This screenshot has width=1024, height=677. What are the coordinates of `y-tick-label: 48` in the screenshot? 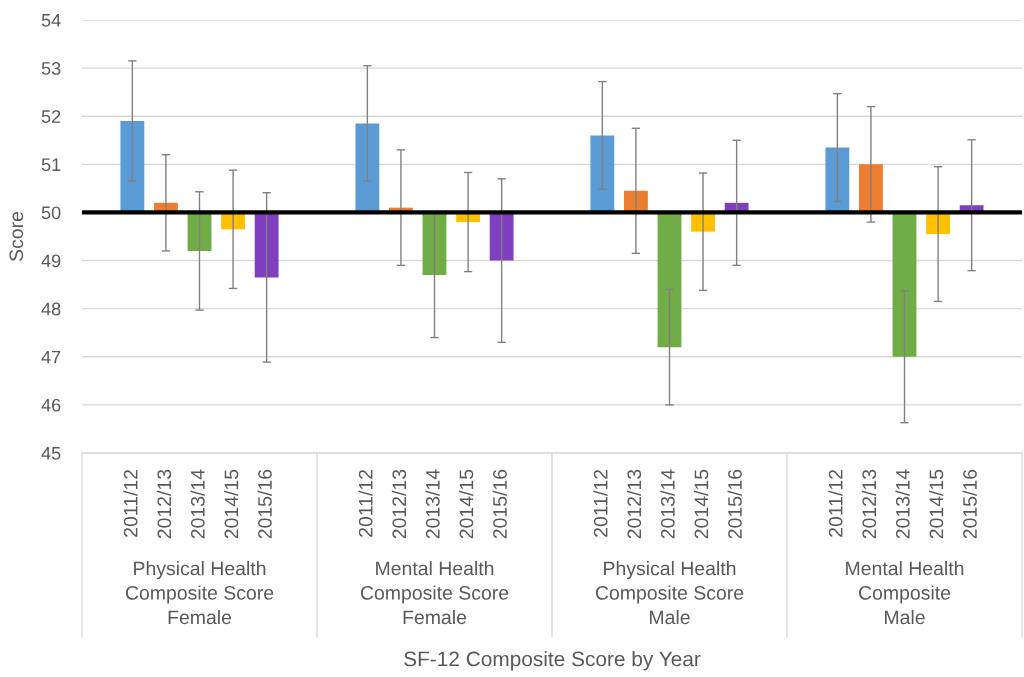 It's located at (51, 309).